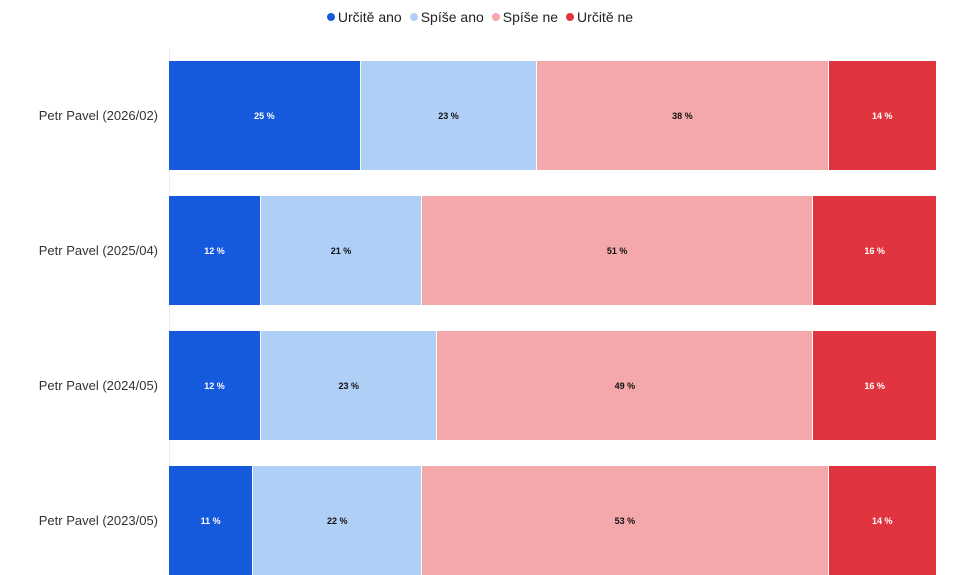 Image resolution: width=960 pixels, height=575 pixels. I want to click on bar-segment: 53 %, so click(625, 520).